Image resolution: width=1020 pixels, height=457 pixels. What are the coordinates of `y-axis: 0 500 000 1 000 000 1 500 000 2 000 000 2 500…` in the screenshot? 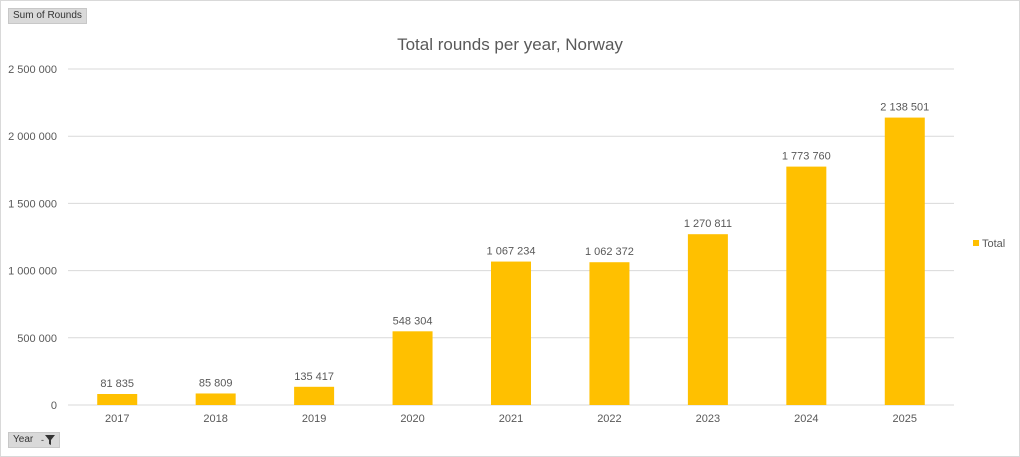 It's located at (32, 238).